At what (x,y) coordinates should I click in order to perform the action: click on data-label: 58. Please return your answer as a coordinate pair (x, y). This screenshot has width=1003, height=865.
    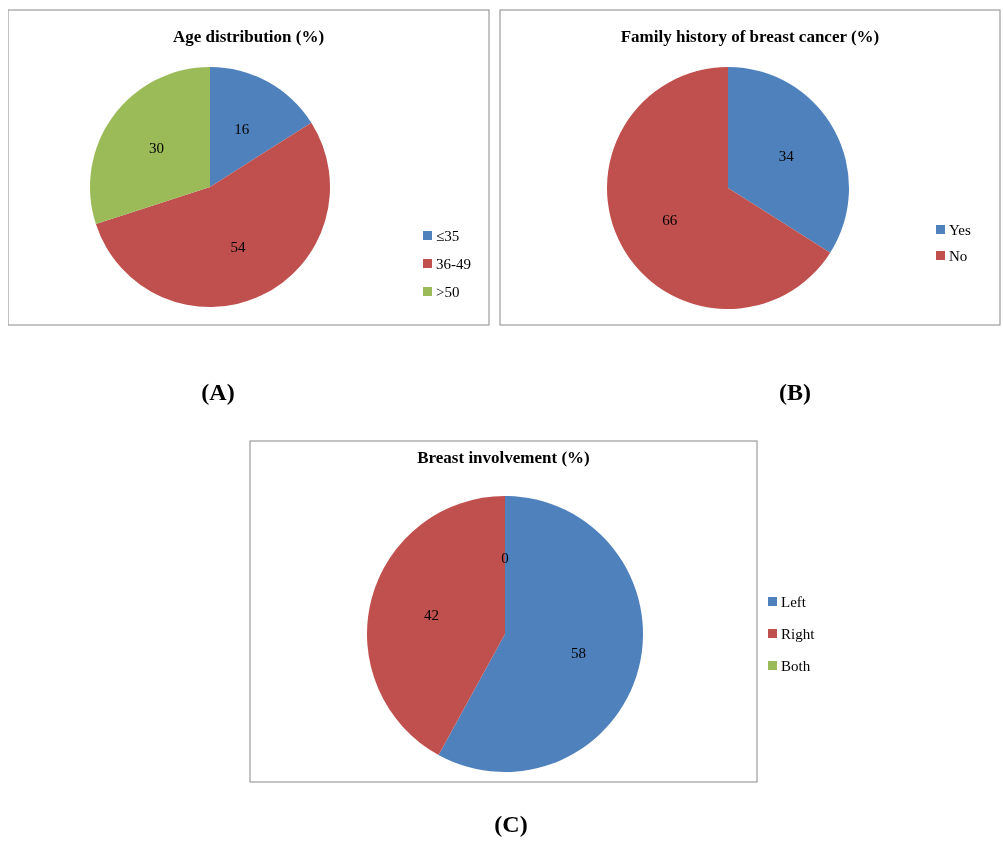
    Looking at the image, I should click on (579, 653).